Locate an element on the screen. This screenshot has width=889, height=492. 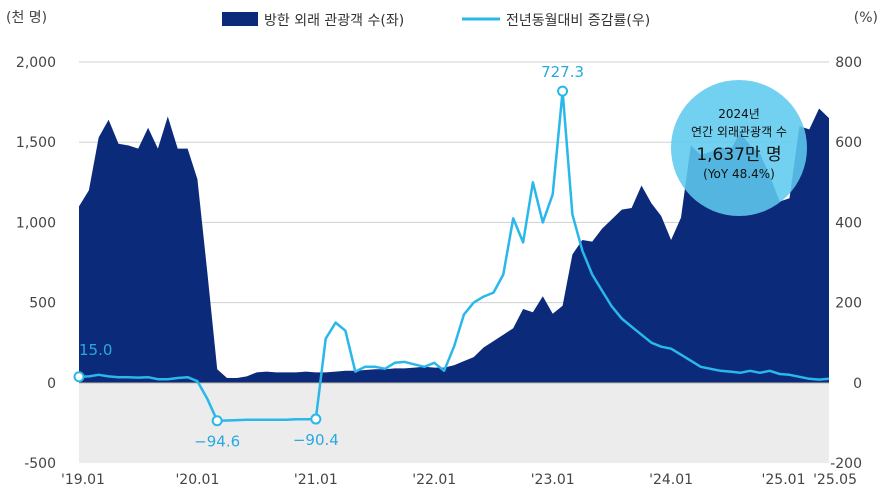
x-tick-6: '25.01 is located at coordinates (784, 480).